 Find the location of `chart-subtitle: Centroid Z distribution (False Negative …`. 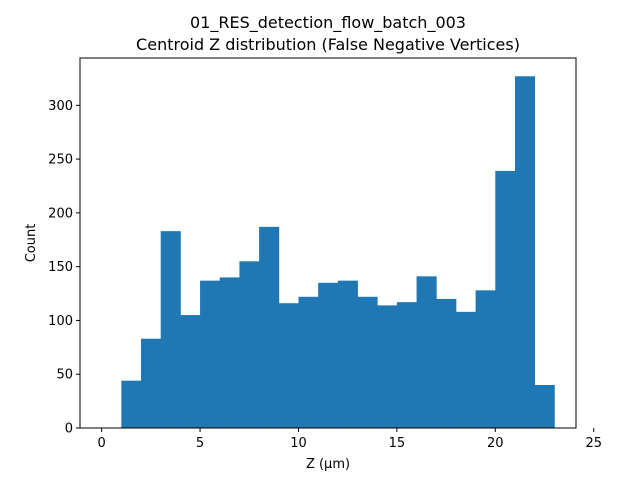

chart-subtitle: Centroid Z distribution (False Negative … is located at coordinates (328, 44).